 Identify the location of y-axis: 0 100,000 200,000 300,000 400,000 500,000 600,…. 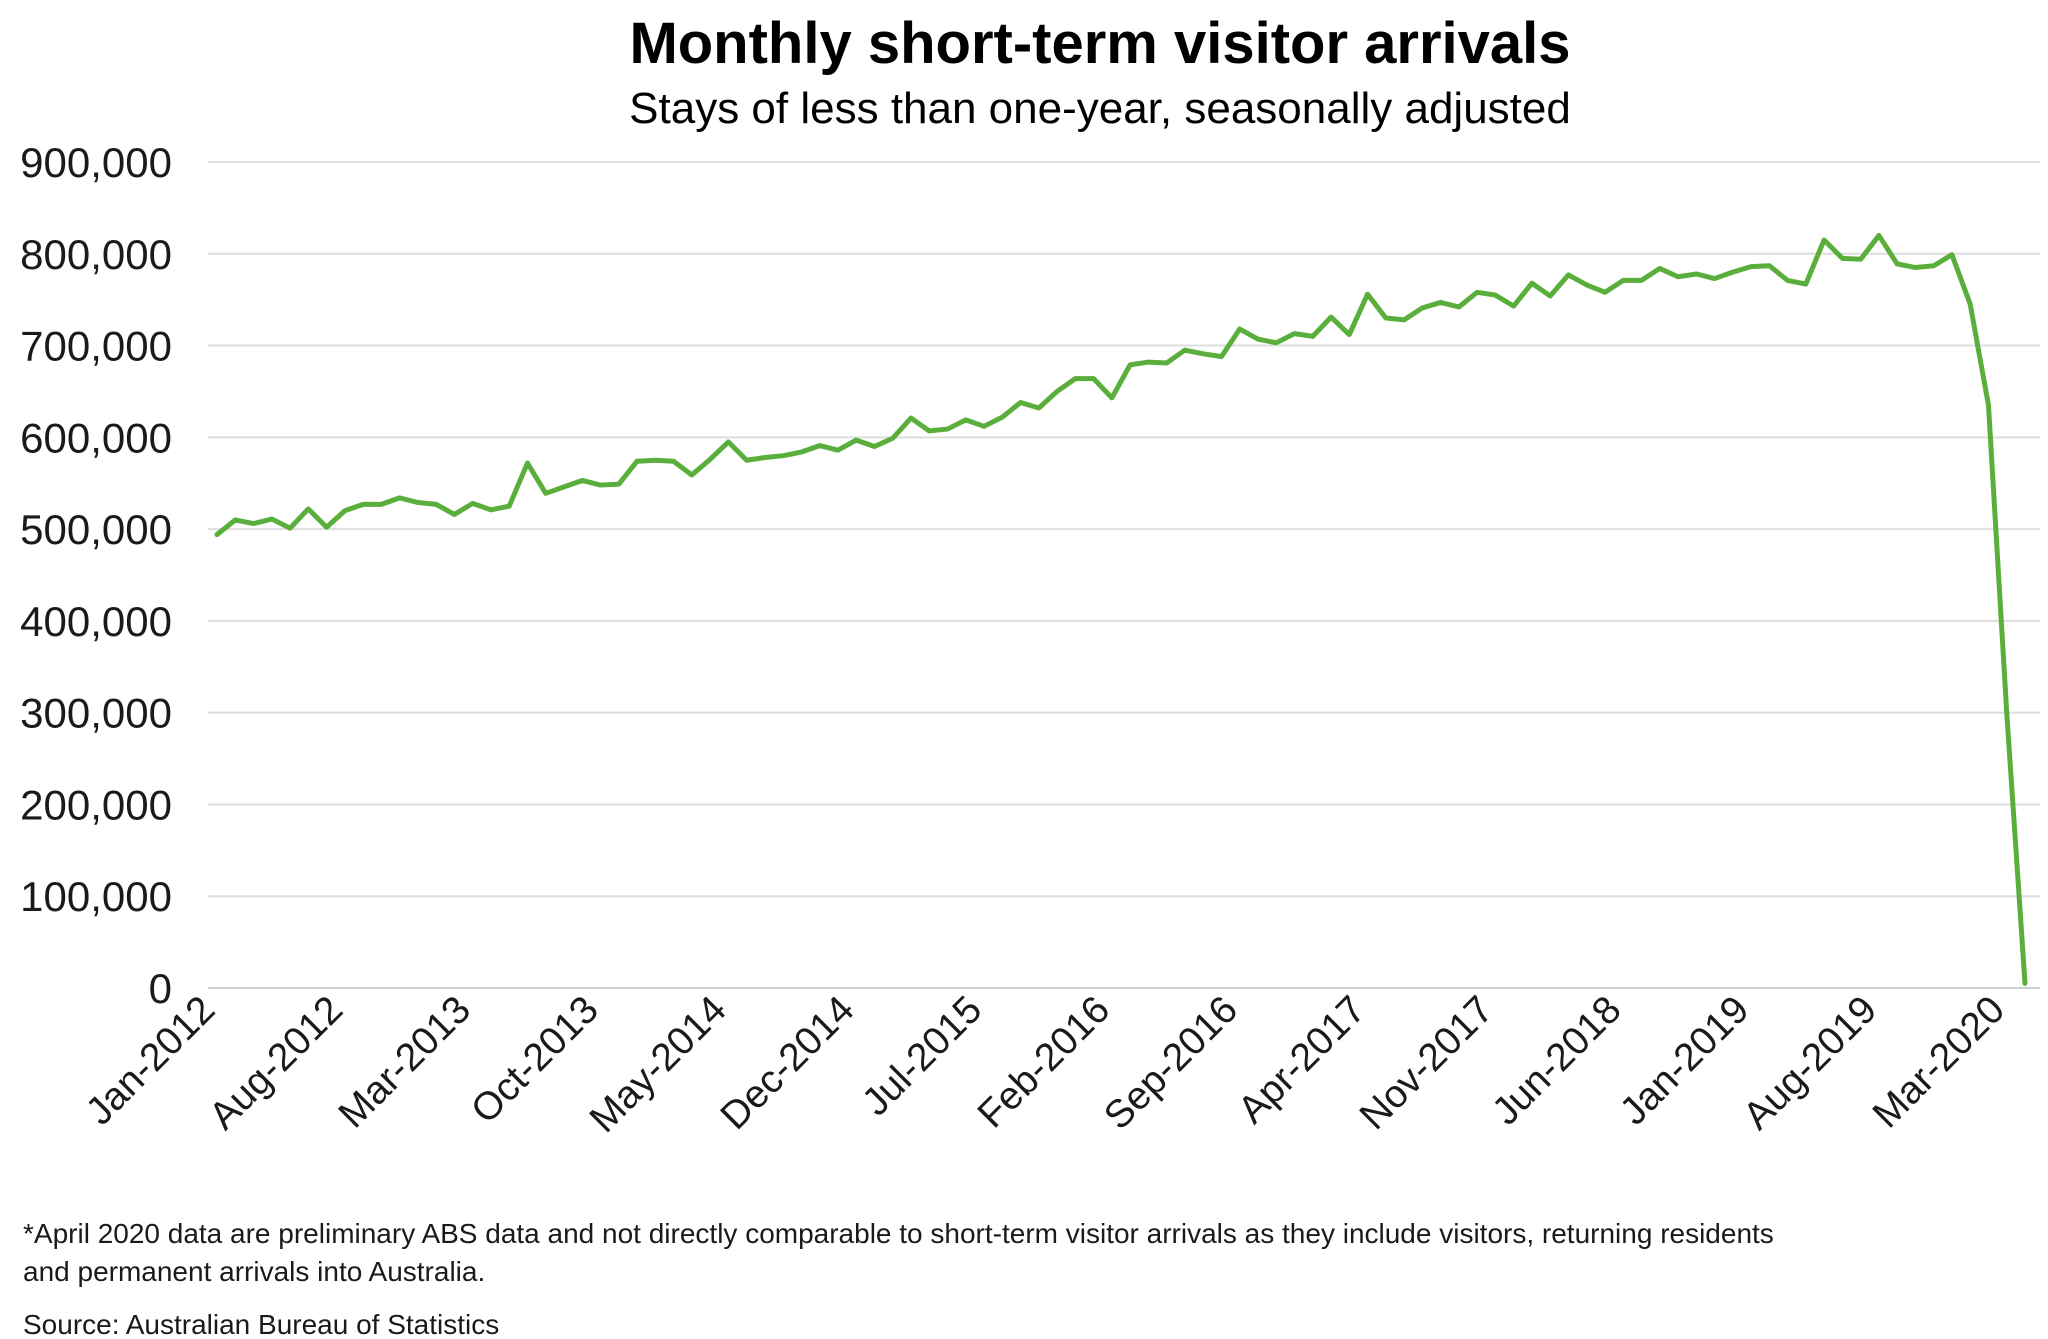
(96, 575).